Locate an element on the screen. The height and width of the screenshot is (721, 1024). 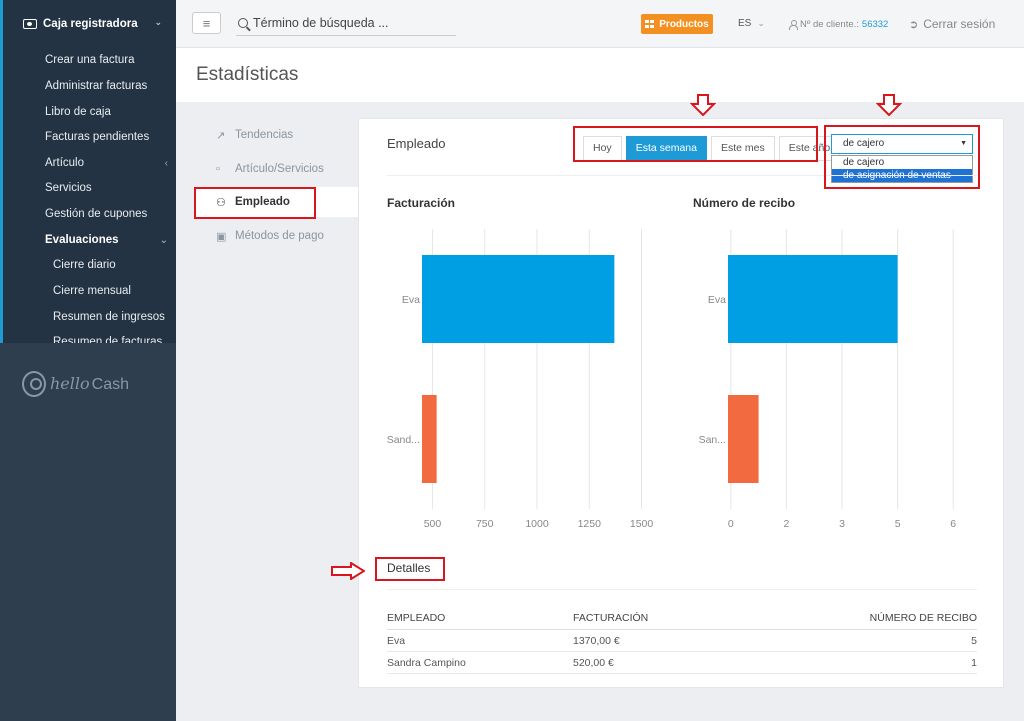
table-cell: 1 is located at coordinates (875, 662).